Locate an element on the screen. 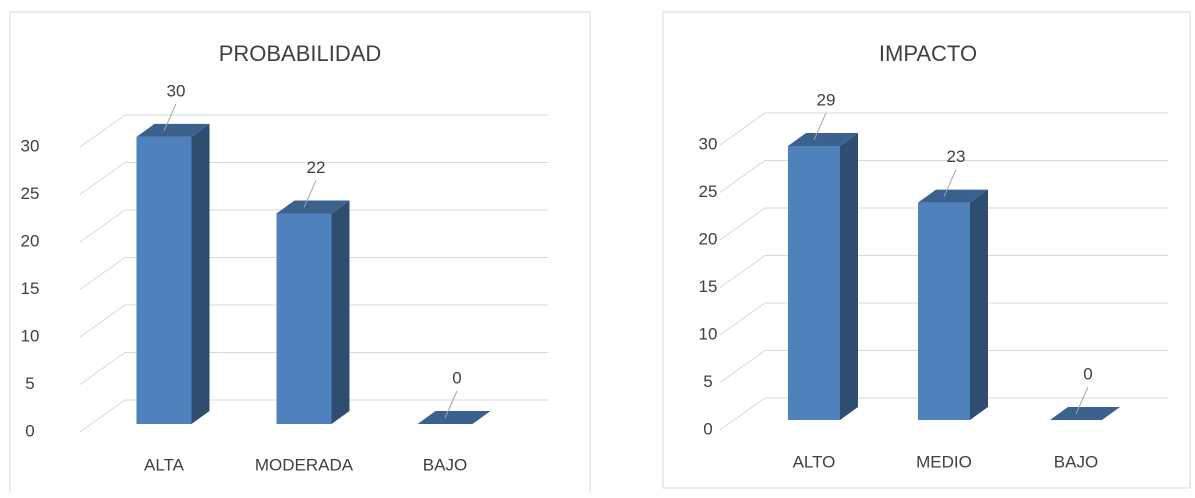  chart-title: IMPACTO is located at coordinates (928, 53).